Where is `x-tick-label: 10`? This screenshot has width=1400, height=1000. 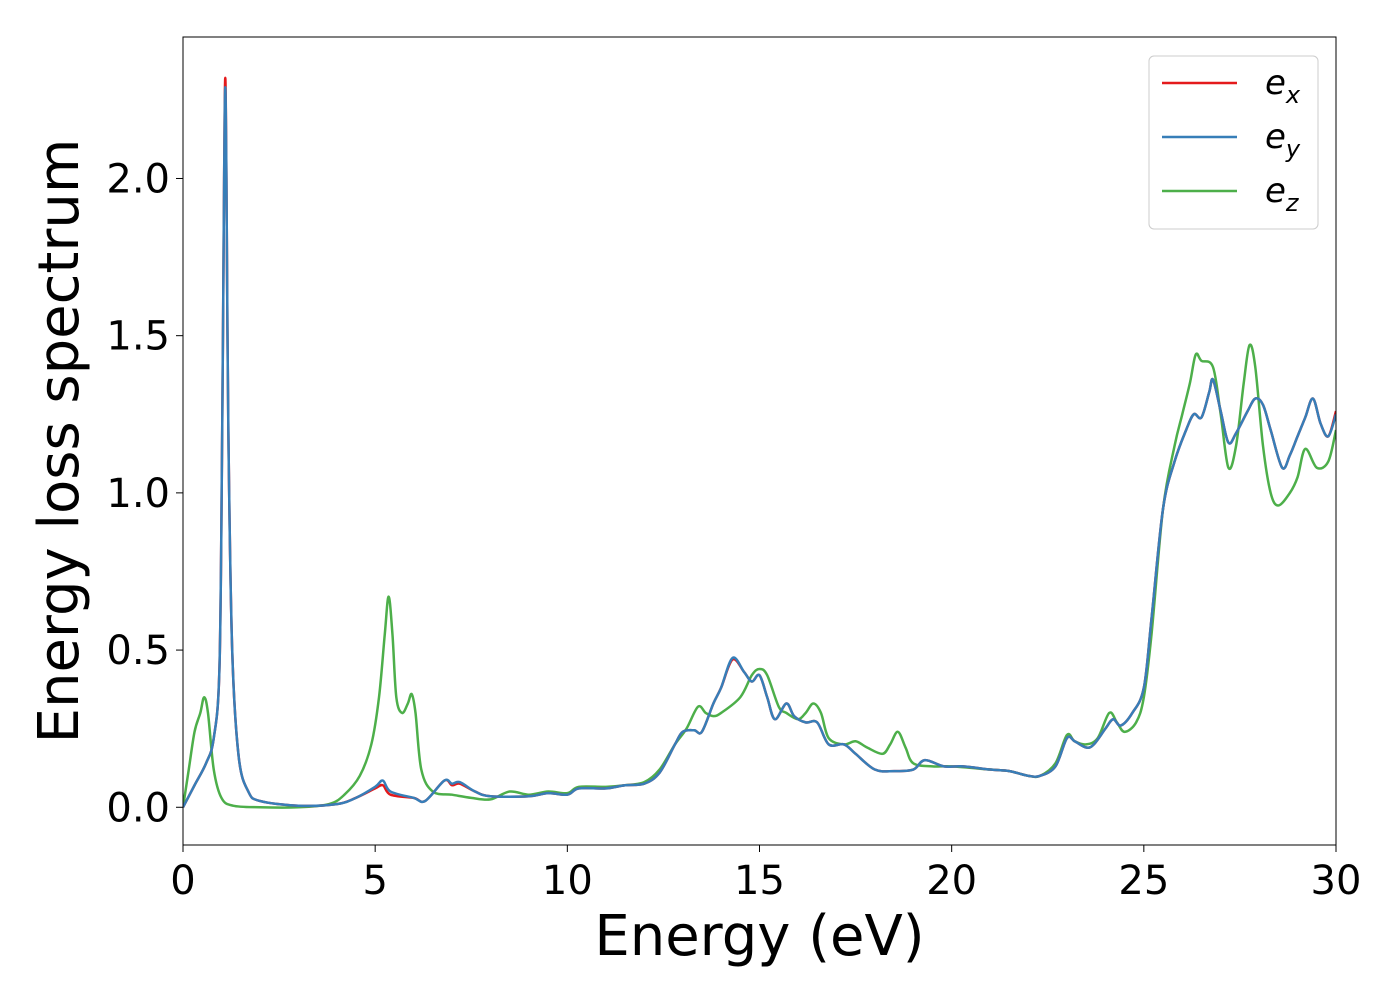
x-tick-label: 10 is located at coordinates (567, 881).